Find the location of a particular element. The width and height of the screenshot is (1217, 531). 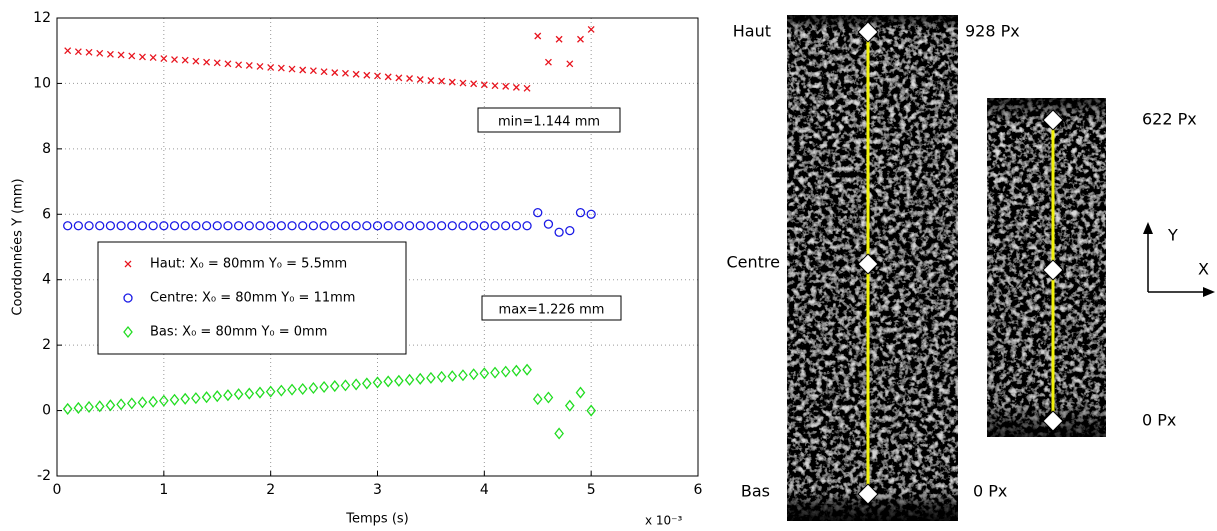

legend-label: Haut: X₀ = 80mm Y₀ = 5.5mm is located at coordinates (248, 264).